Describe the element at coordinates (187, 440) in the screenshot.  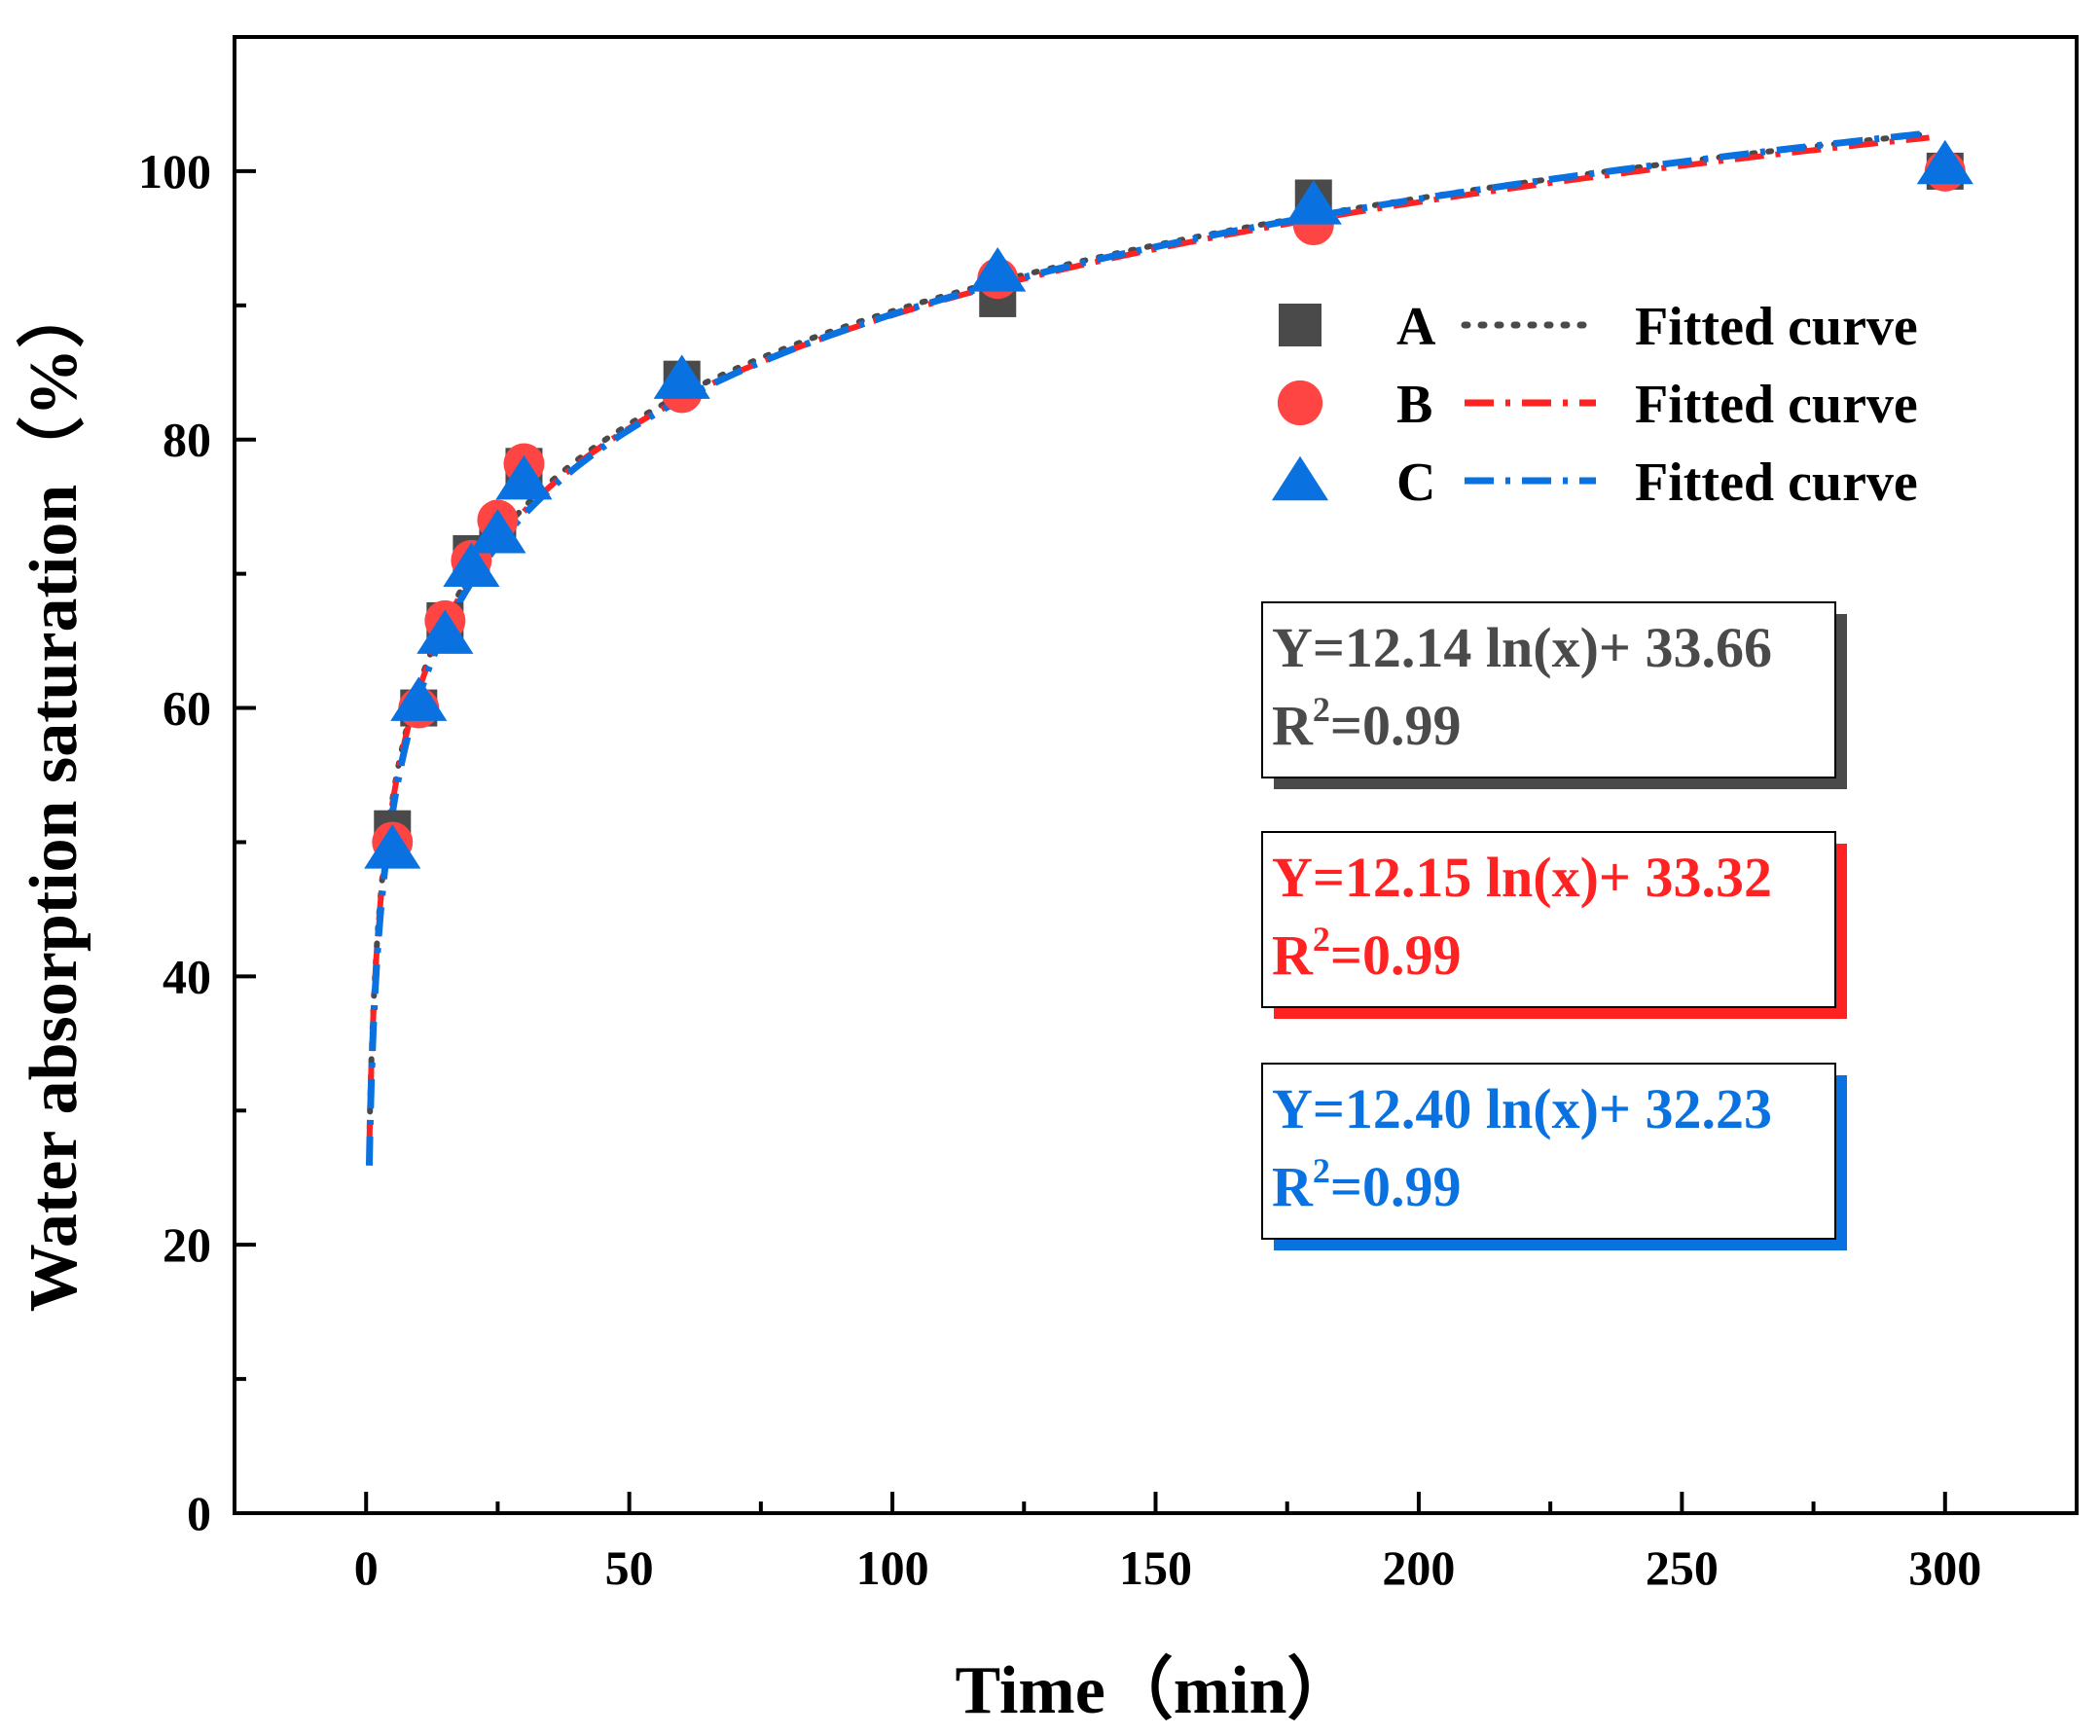
I see `y-tick-label: 80` at that location.